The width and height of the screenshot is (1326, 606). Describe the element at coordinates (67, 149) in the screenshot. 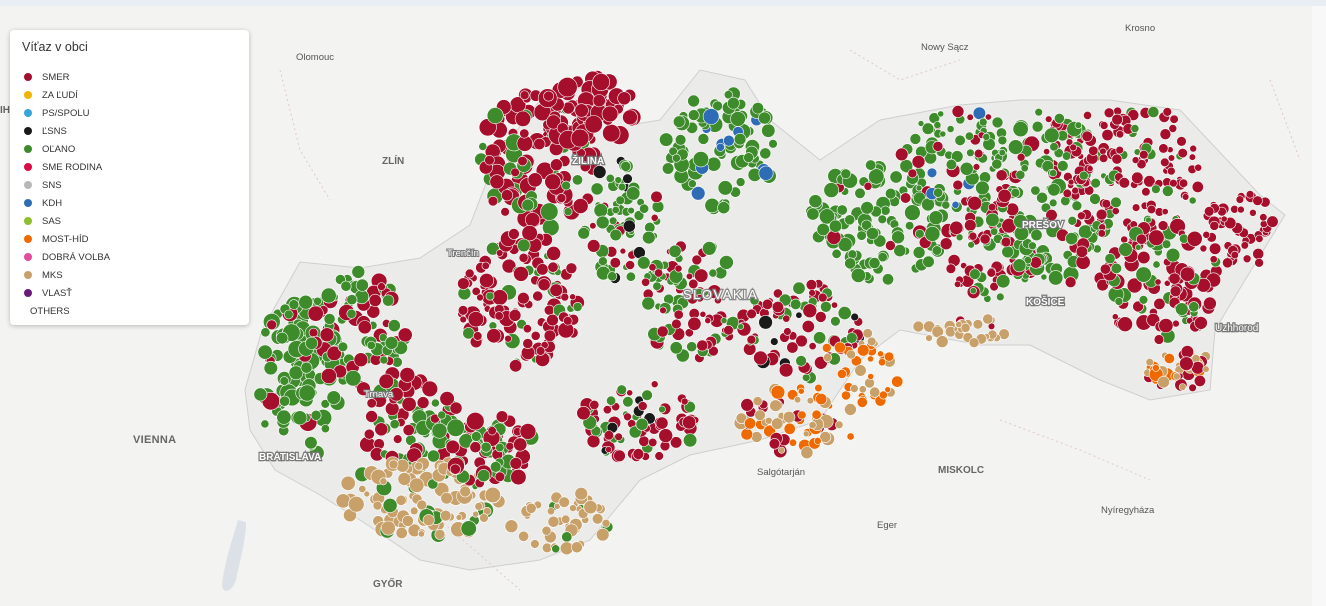

I see `legend-item: OĽANO` at that location.